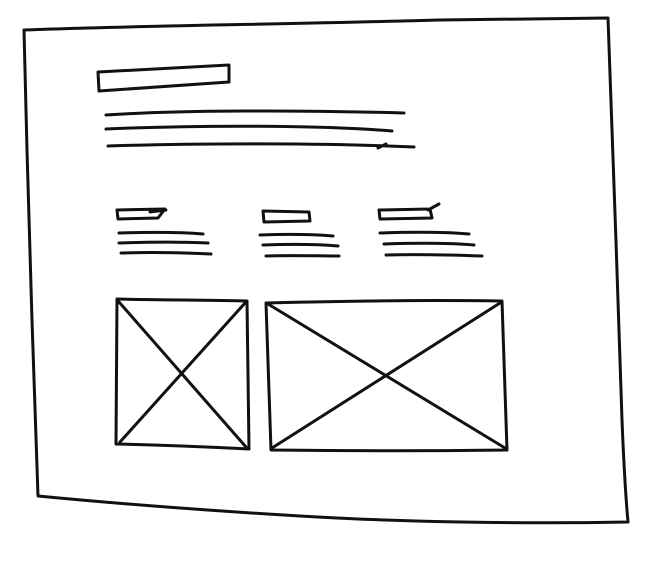 The image size is (667, 571). Describe the element at coordinates (256, 106) in the screenshot. I see `hero-section` at that location.